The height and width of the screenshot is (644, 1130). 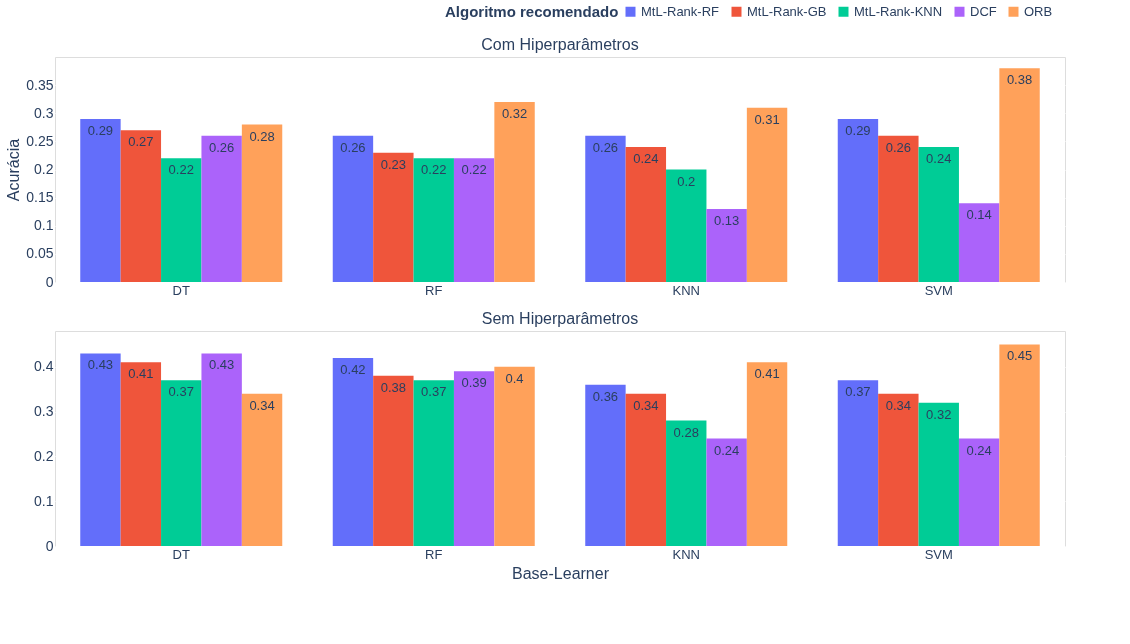 What do you see at coordinates (898, 11) in the screenshot?
I see `legend-label: MtL-Rank-KNN` at bounding box center [898, 11].